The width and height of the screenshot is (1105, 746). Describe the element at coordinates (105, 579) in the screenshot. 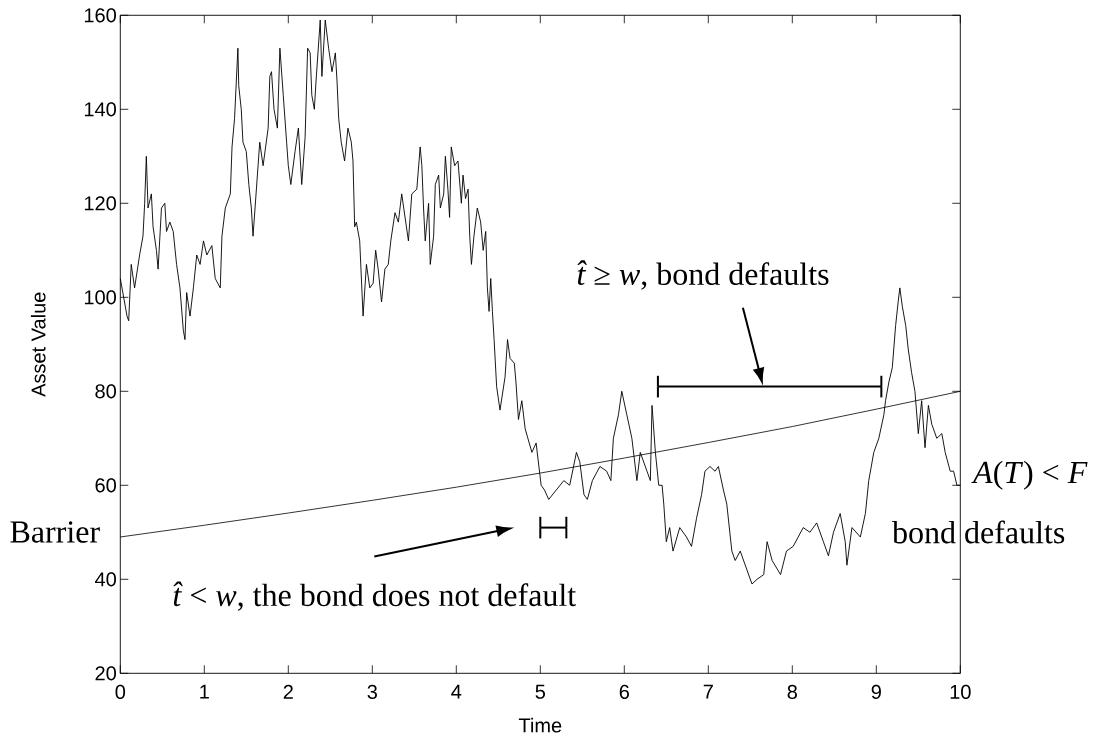

I see `y-tick-label: 40` at that location.